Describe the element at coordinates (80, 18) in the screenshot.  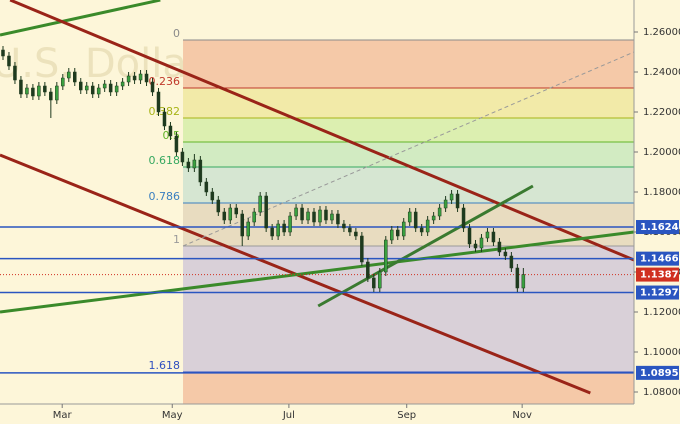
I see `trend-line` at that location.